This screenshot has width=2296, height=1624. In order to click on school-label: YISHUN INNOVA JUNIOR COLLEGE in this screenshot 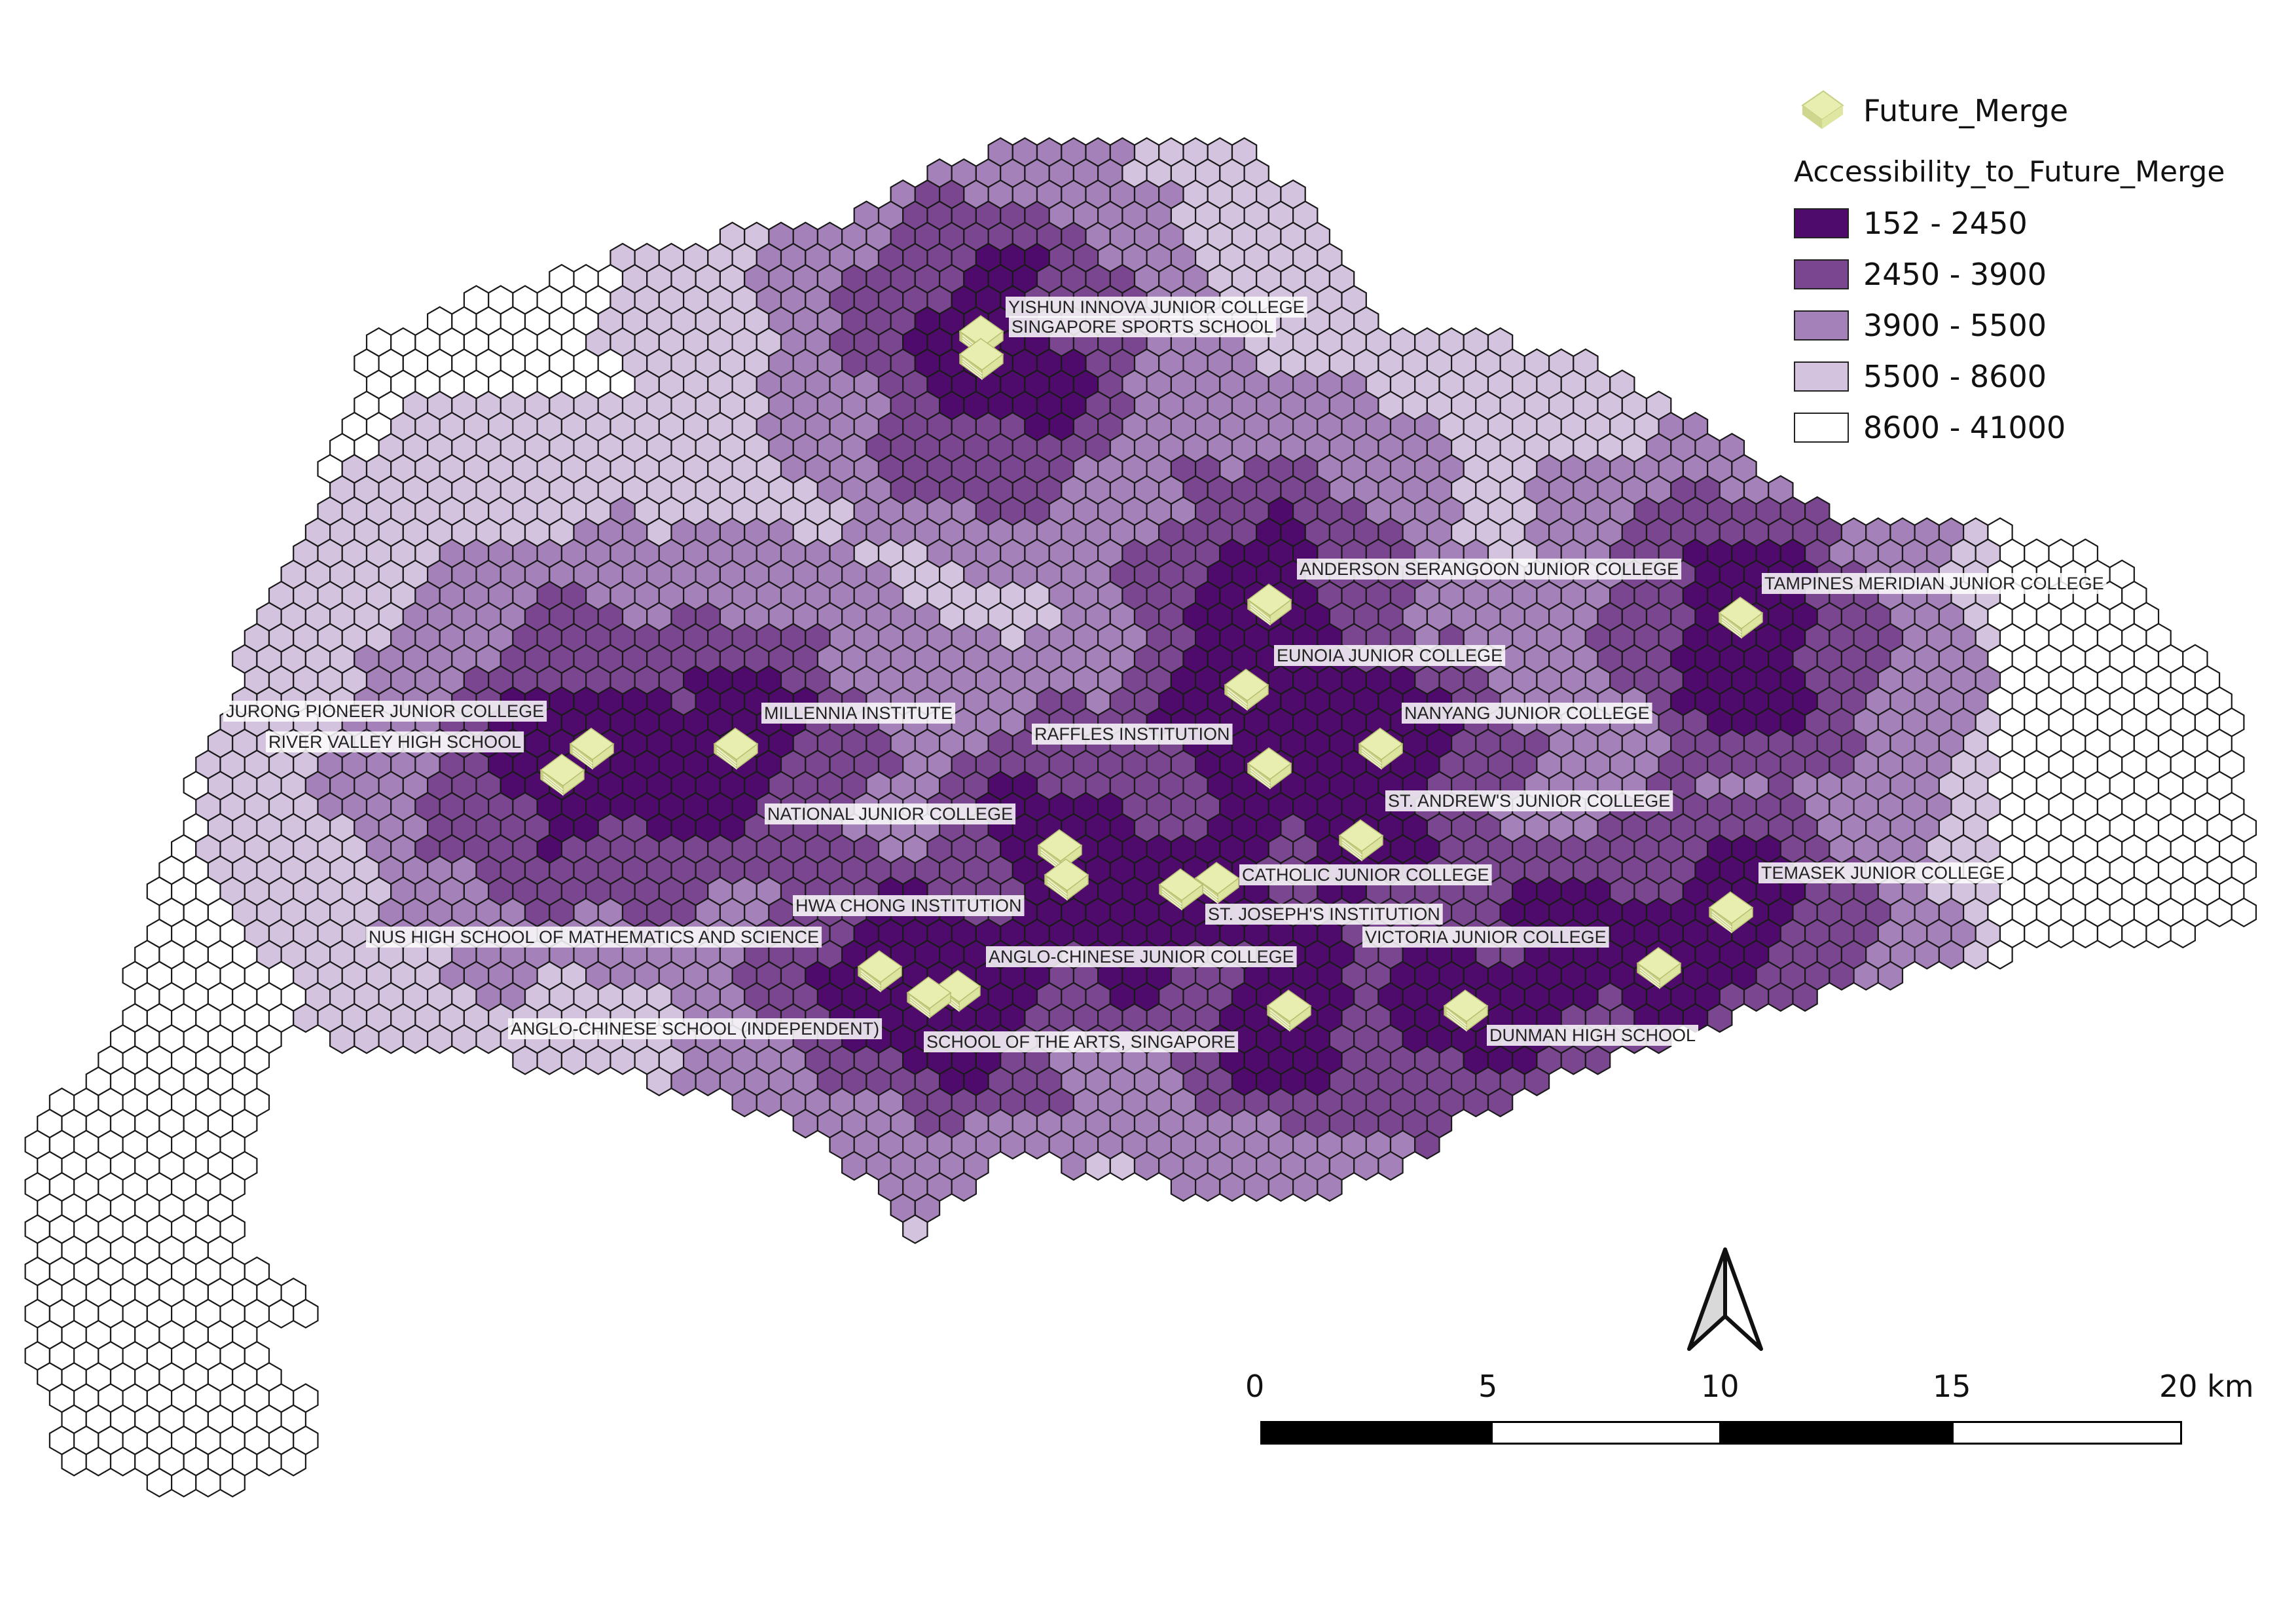, I will do `click(1156, 307)`.